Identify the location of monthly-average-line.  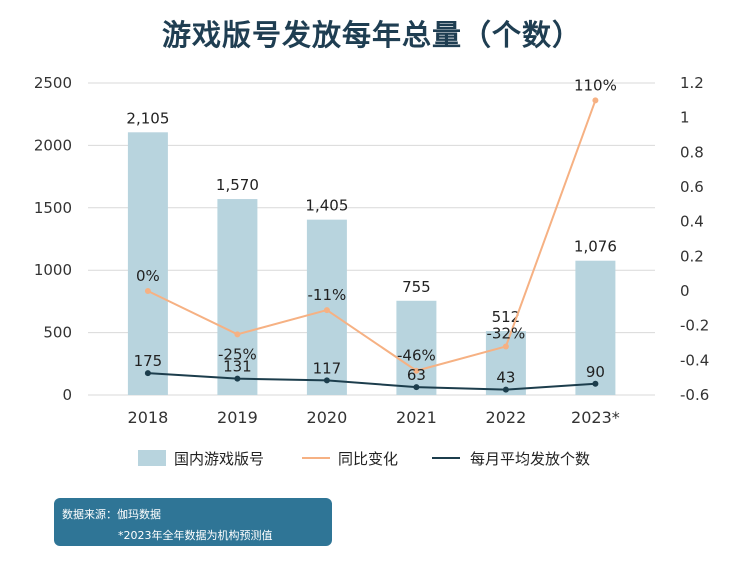
(371, 381).